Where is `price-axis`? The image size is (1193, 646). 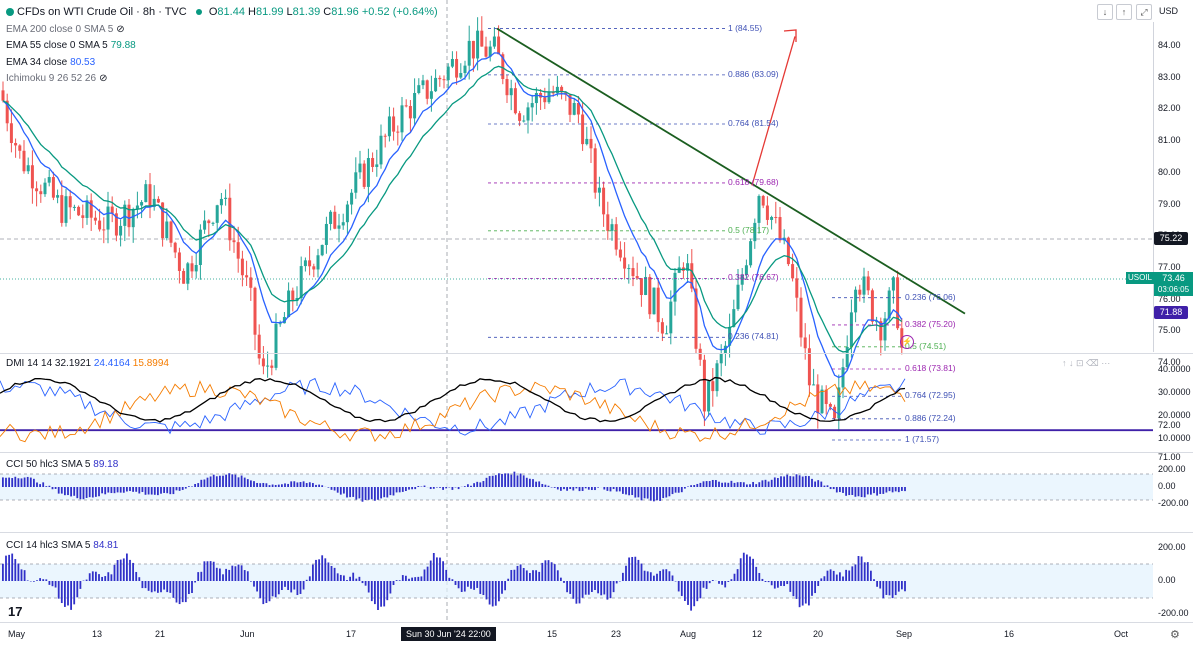
price-axis is located at coordinates (1173, 187).